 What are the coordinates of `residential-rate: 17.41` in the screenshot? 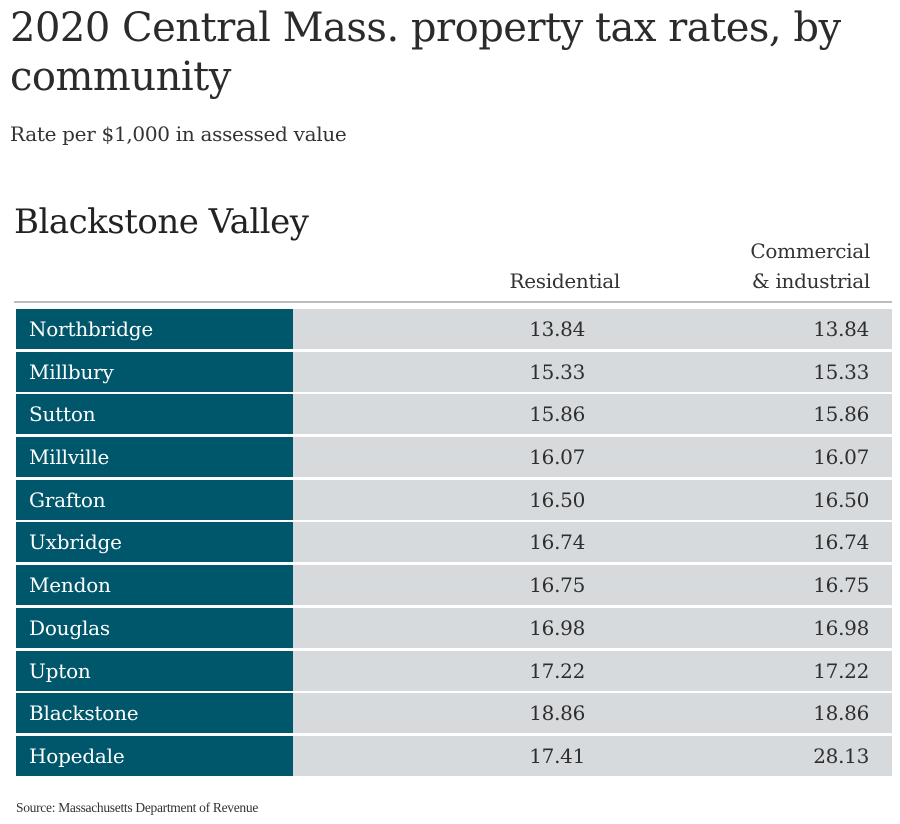 It's located at (557, 755).